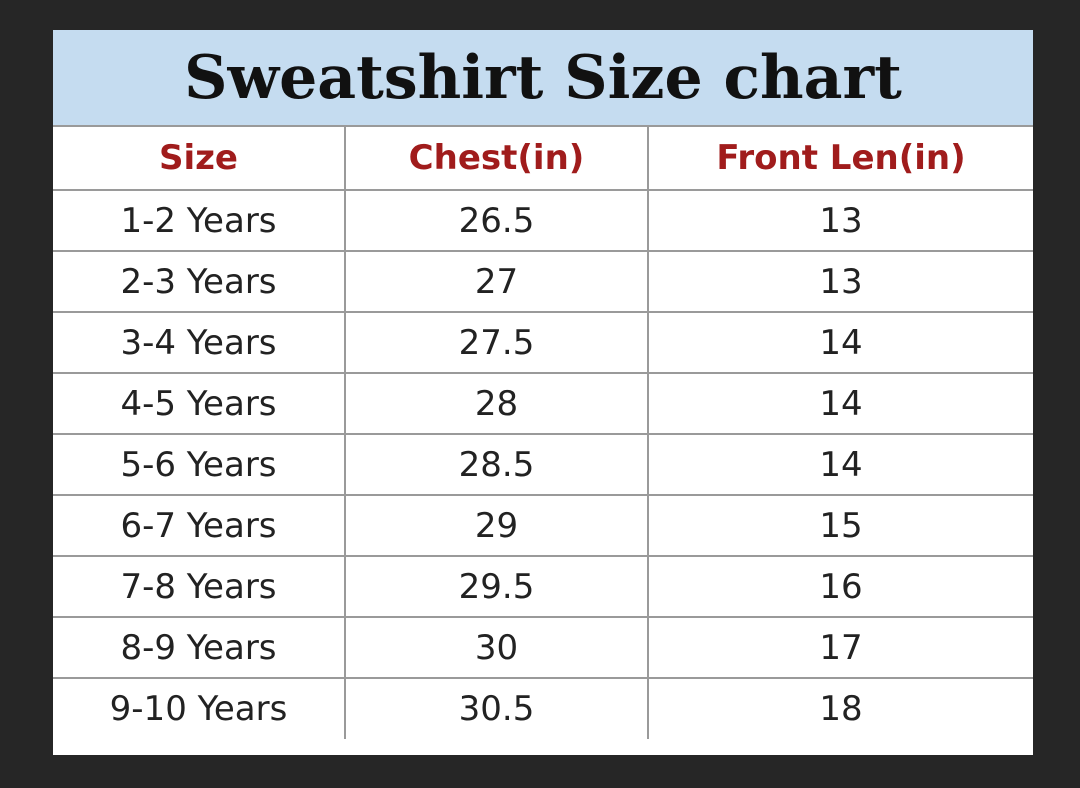 Image resolution: width=1080 pixels, height=788 pixels. What do you see at coordinates (199, 464) in the screenshot?
I see `table-cell: 5-6 Years` at bounding box center [199, 464].